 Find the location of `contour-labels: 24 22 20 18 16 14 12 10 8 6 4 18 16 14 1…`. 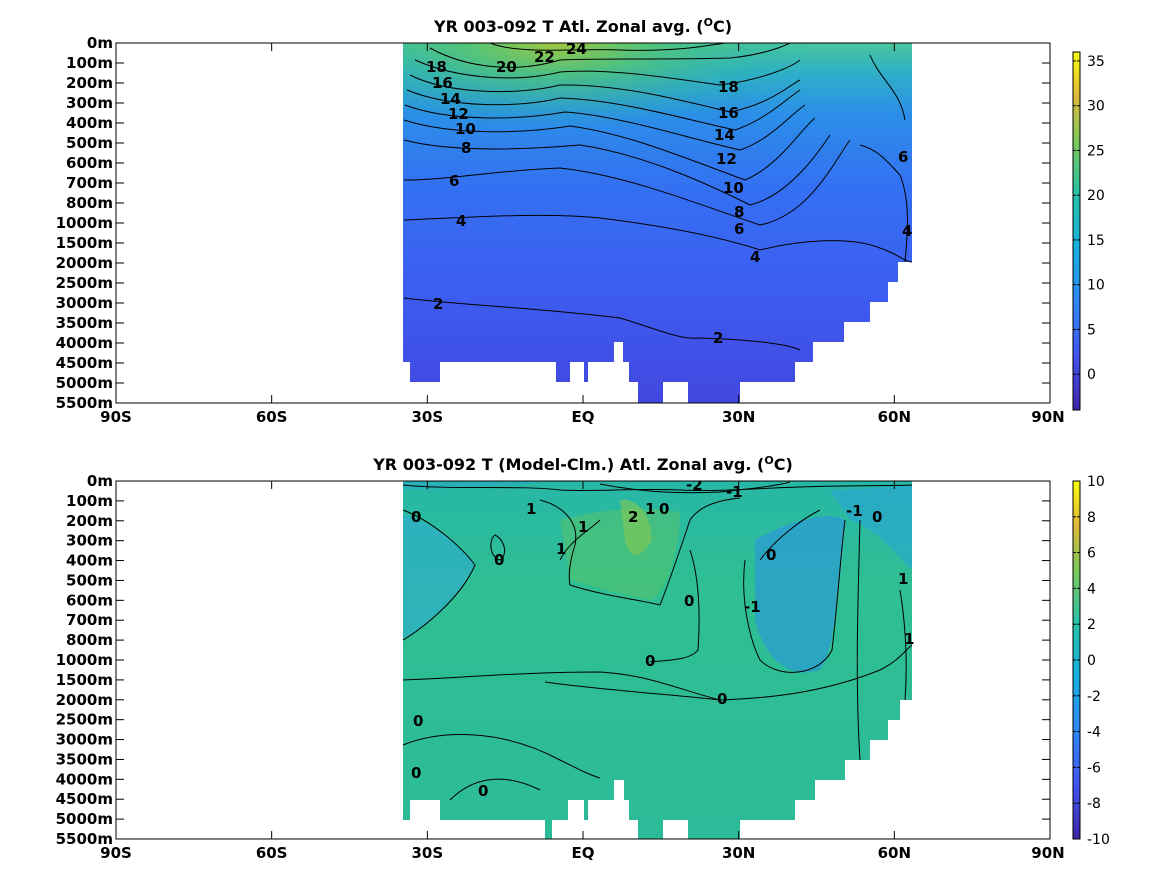

contour-labels: 24 22 20 18 16 14 12 10 8 6 4 18 16 14 1… is located at coordinates (669, 193).